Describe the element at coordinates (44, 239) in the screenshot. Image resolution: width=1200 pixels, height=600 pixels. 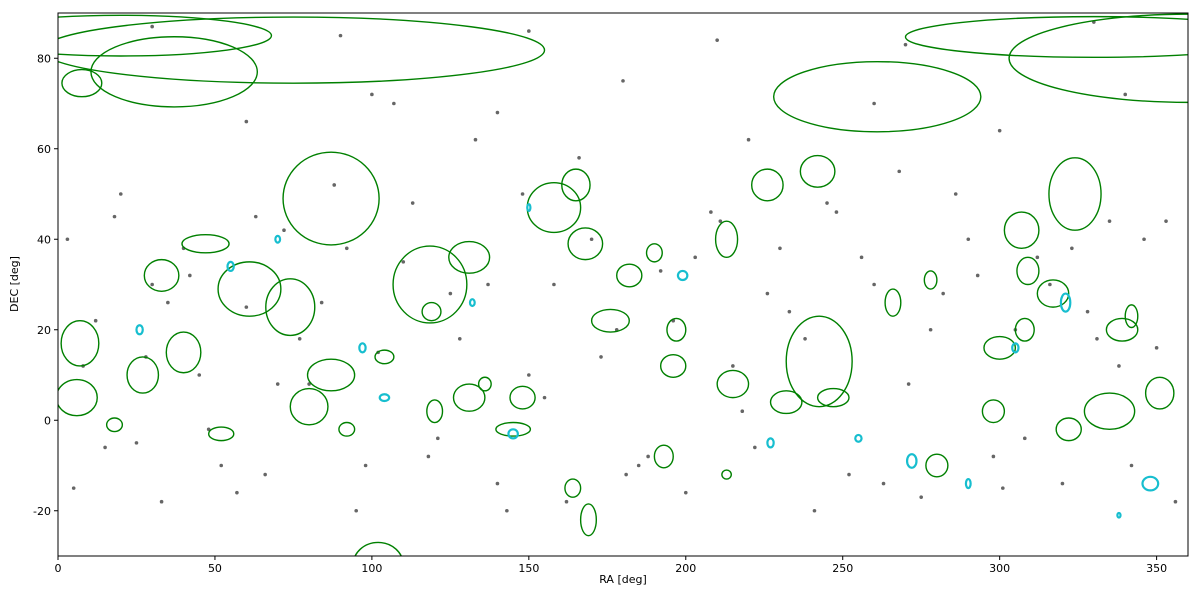
I see `y-tick-label: 40` at that location.